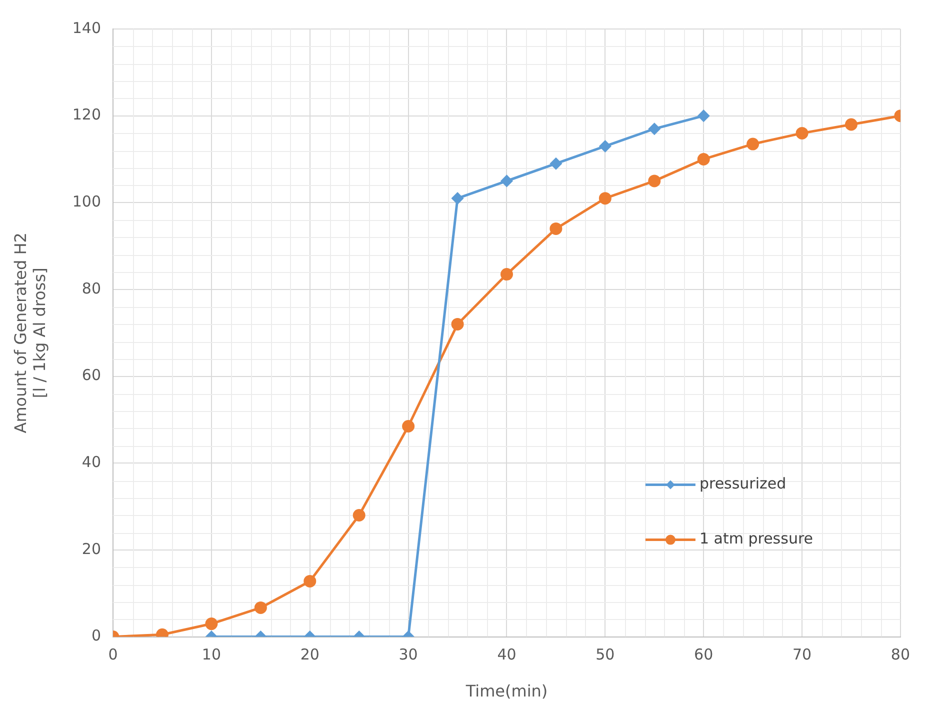 The image size is (928, 714). What do you see at coordinates (92, 462) in the screenshot?
I see `y-tick-label: 40` at bounding box center [92, 462].